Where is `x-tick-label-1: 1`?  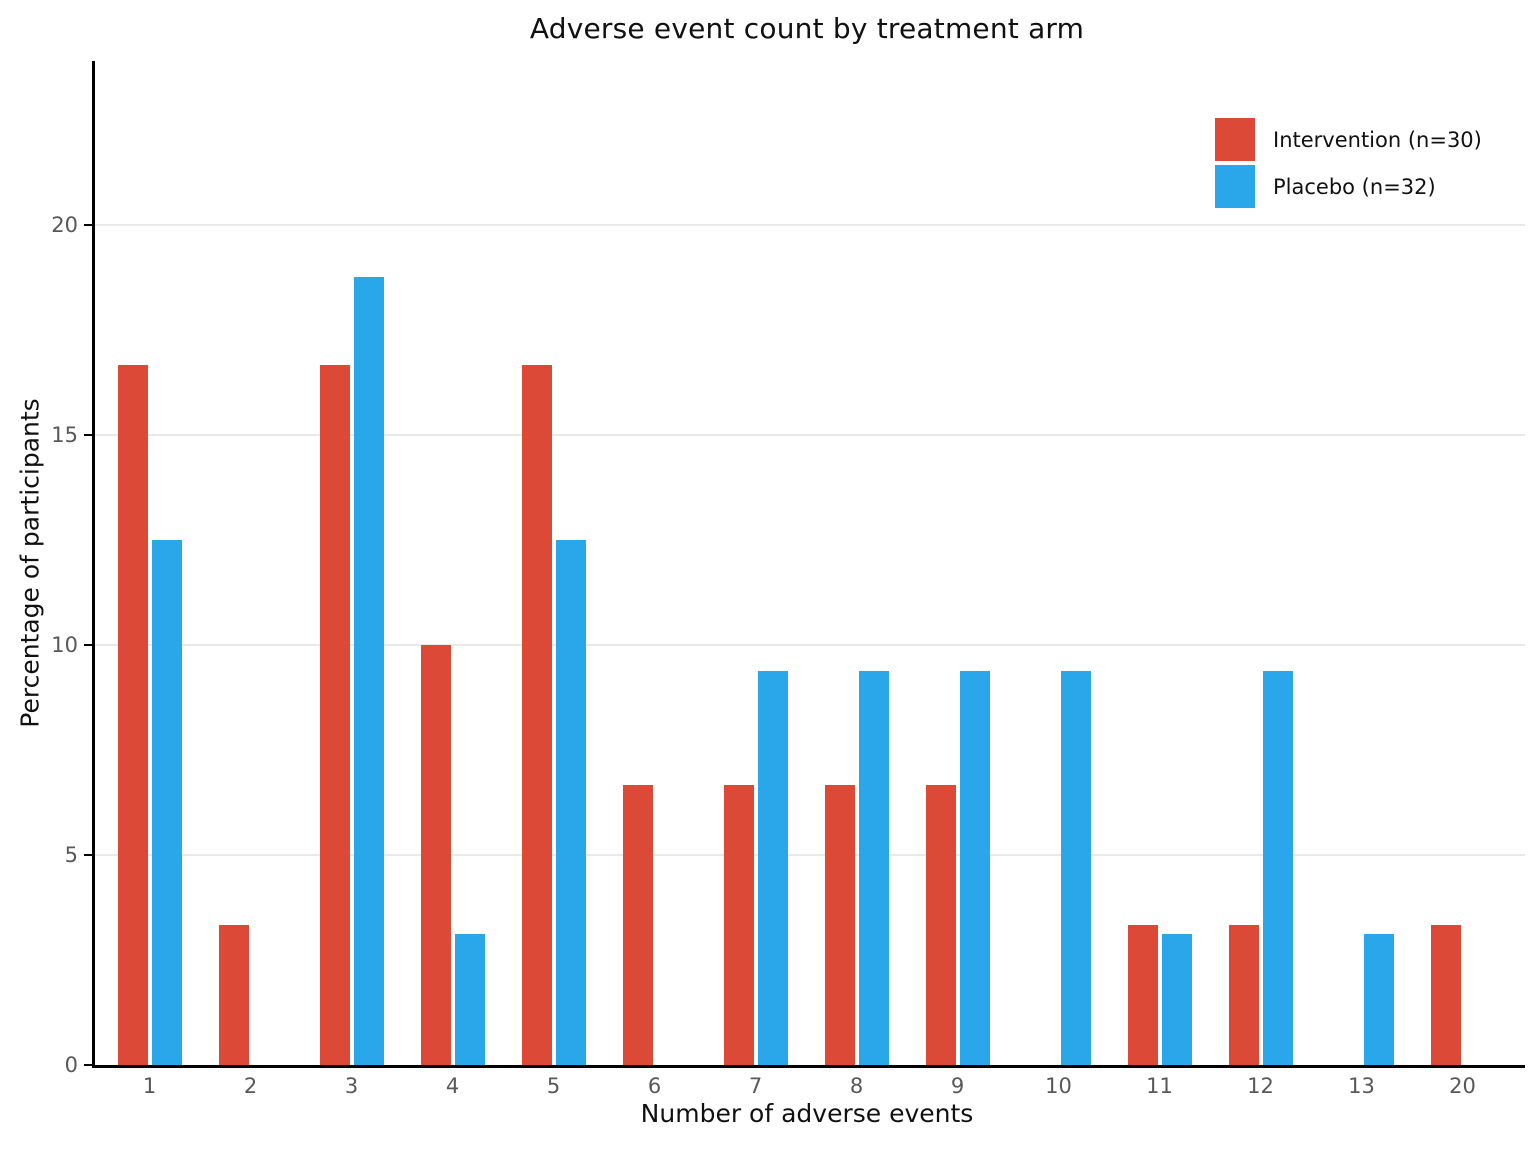
x-tick-label-1: 1 is located at coordinates (149, 1086).